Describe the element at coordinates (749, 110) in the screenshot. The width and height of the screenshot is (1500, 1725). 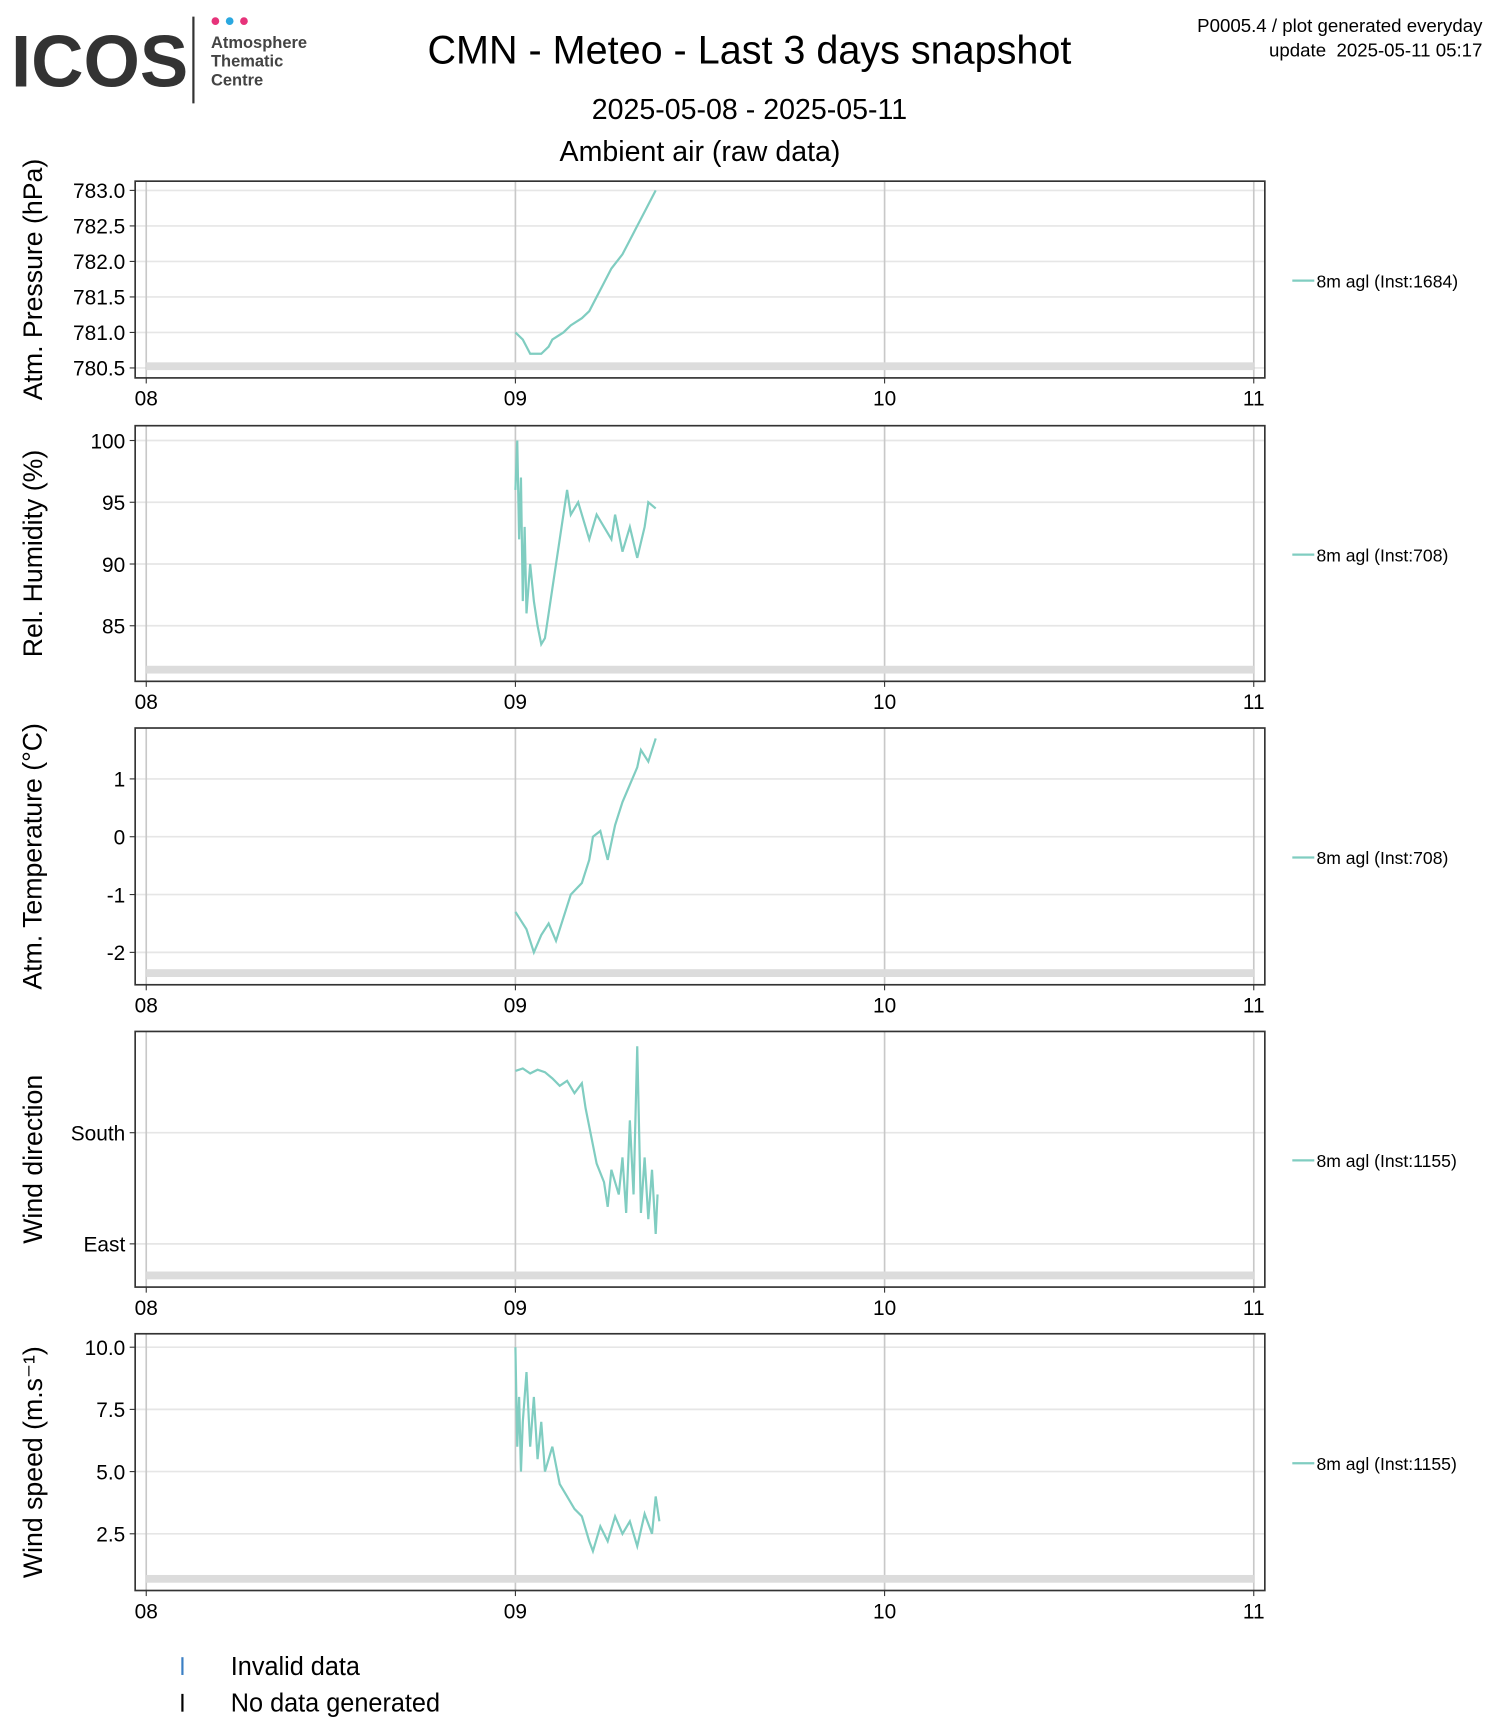
I see `subtitle: 2025-05-08 - 2025-05-11` at that location.